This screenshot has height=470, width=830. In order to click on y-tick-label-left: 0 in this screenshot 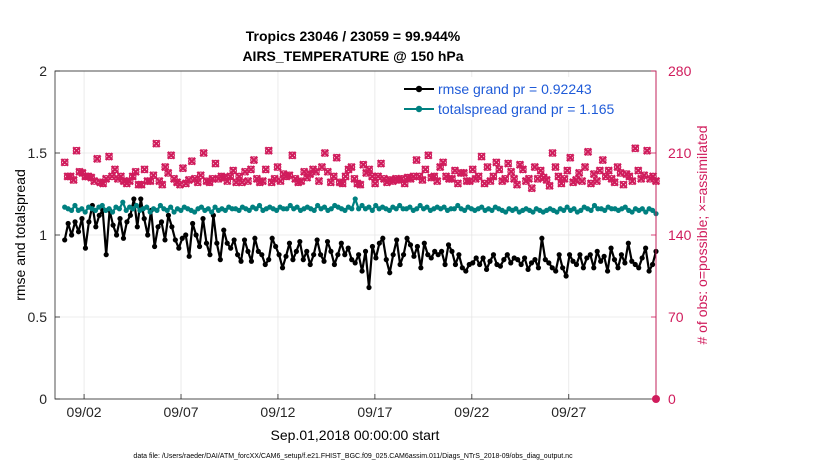, I will do `click(43, 399)`.